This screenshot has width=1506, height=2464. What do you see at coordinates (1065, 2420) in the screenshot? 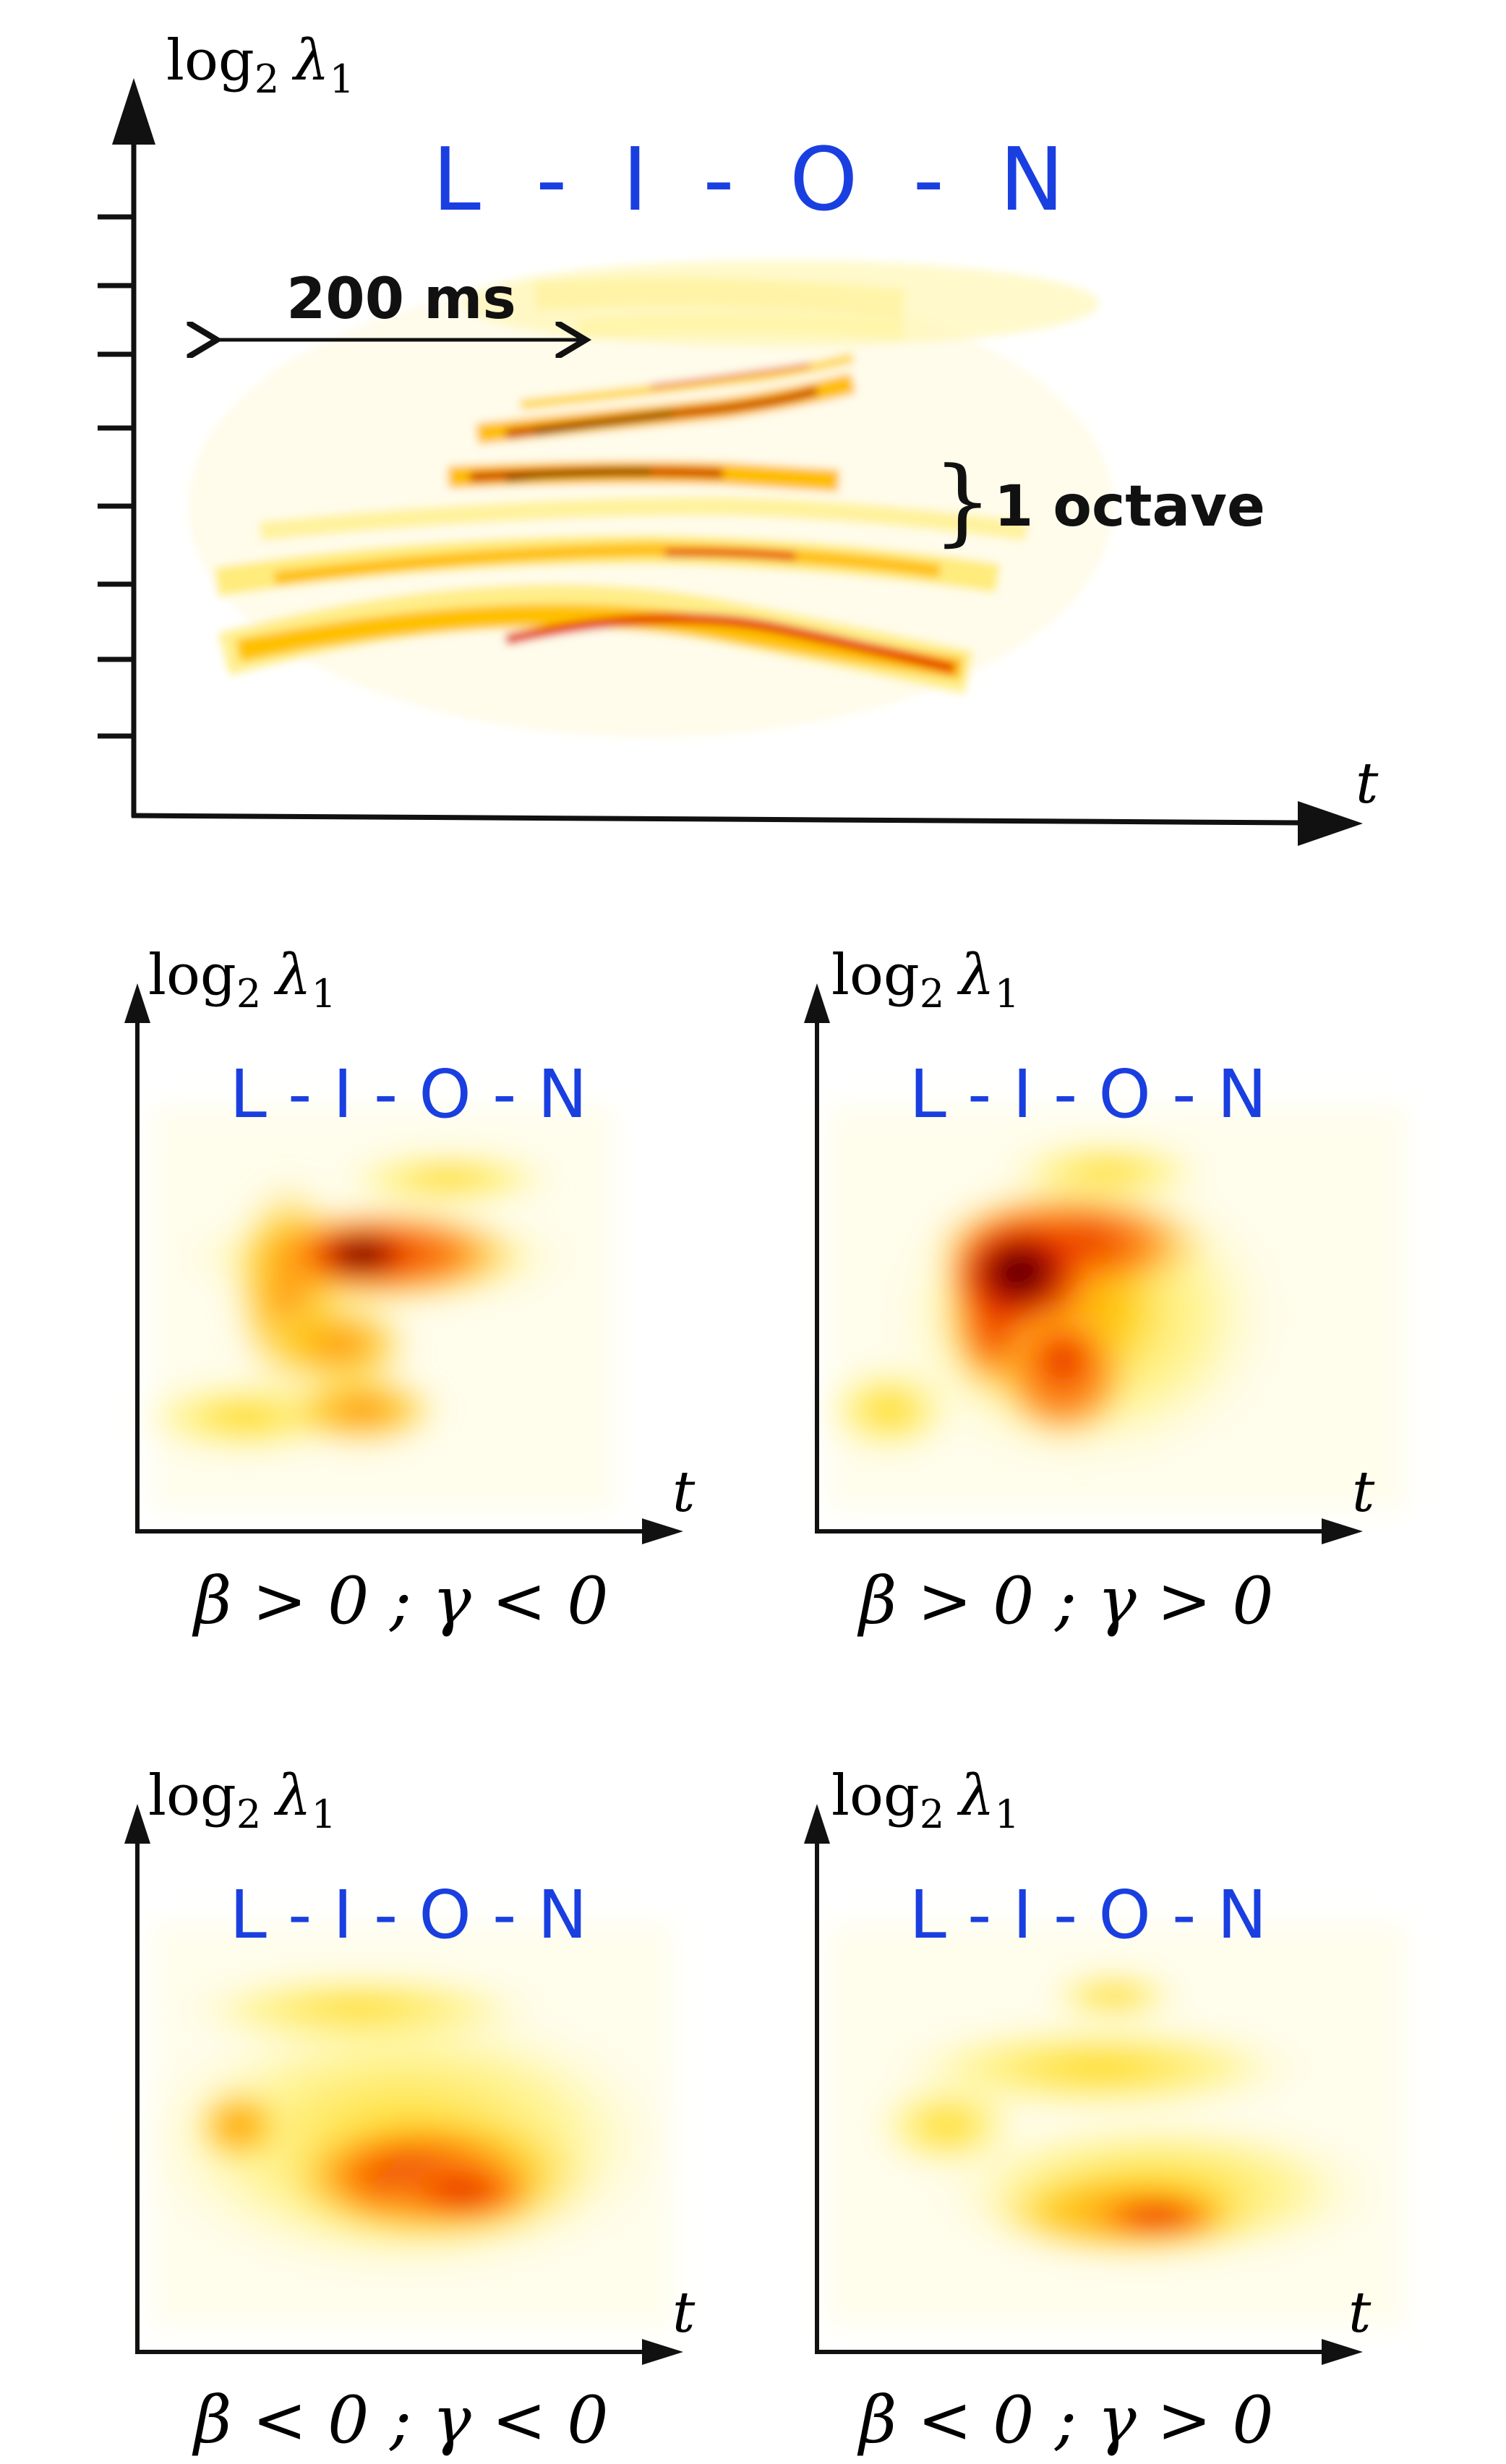
I see `small-panel-4-caption: β < 0 ; γ > 0` at bounding box center [1065, 2420].